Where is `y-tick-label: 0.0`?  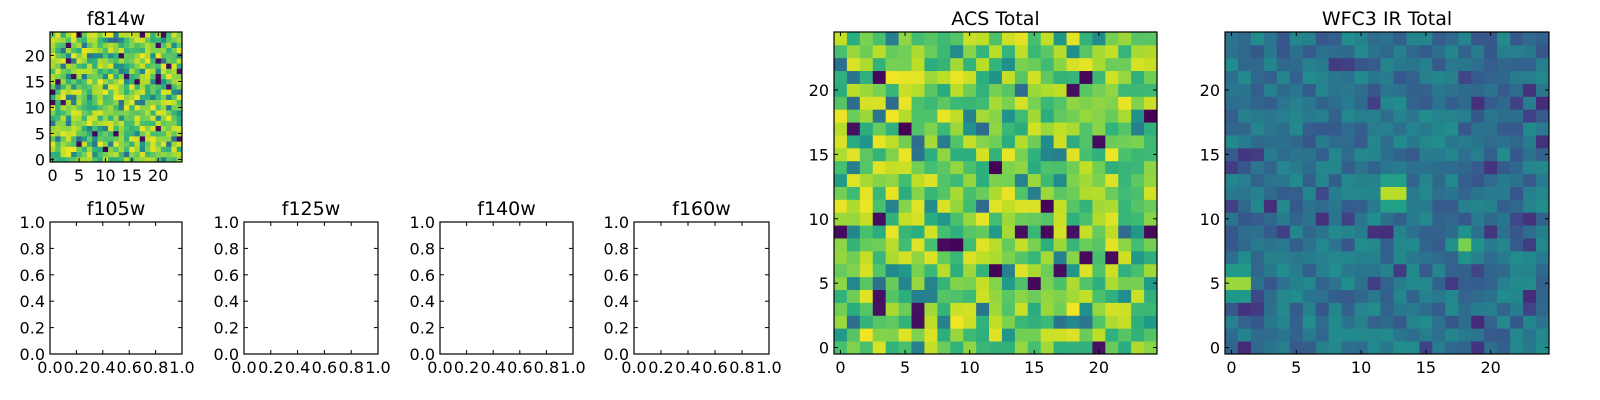
y-tick-label: 0.0 is located at coordinates (32, 354).